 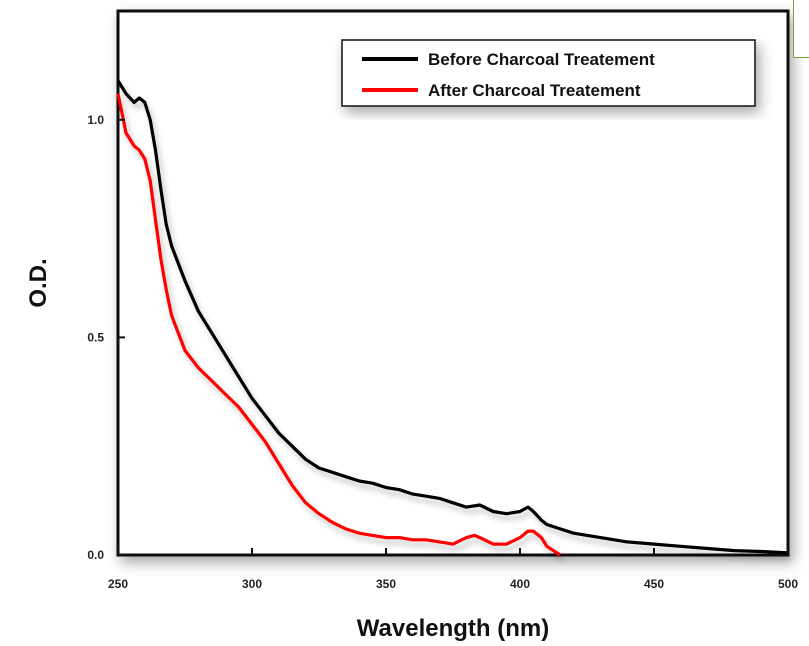 I want to click on x-axis-ticks: 250 300 350 400 450 500, so click(x=453, y=569).